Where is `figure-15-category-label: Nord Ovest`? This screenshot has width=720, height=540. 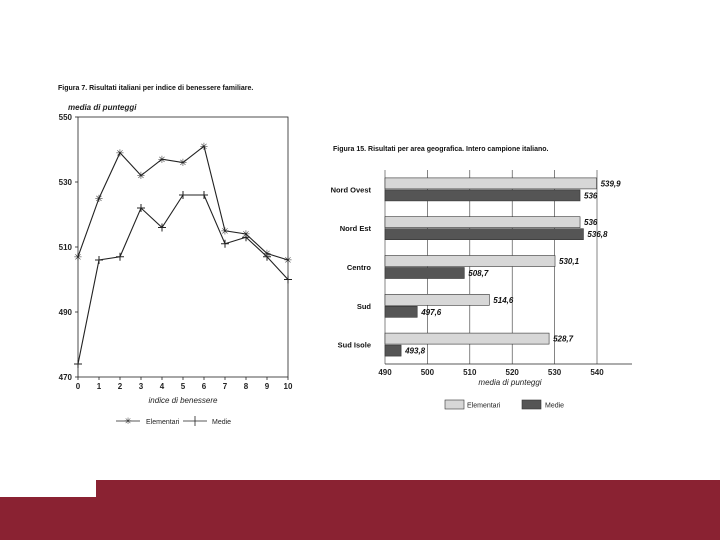 figure-15-category-label: Nord Ovest is located at coordinates (351, 189).